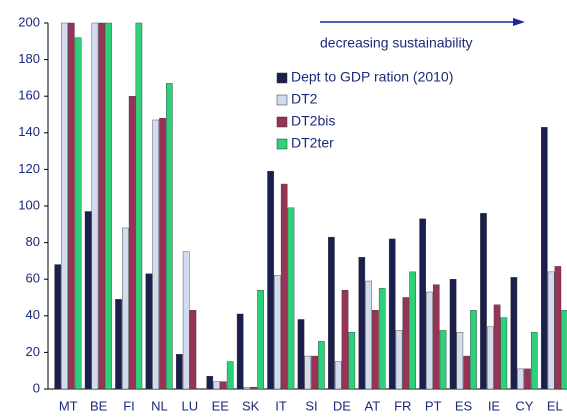 The width and height of the screenshot is (567, 417). What do you see at coordinates (33, 278) in the screenshot?
I see `y-tick-label: 60` at bounding box center [33, 278].